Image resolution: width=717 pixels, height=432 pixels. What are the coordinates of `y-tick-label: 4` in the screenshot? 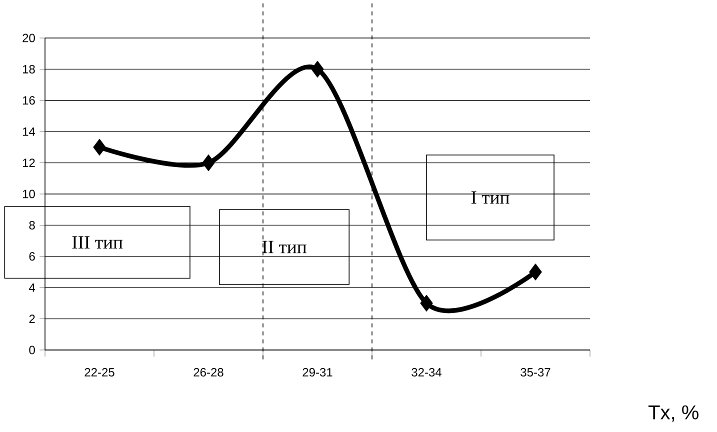 It's located at (32, 287).